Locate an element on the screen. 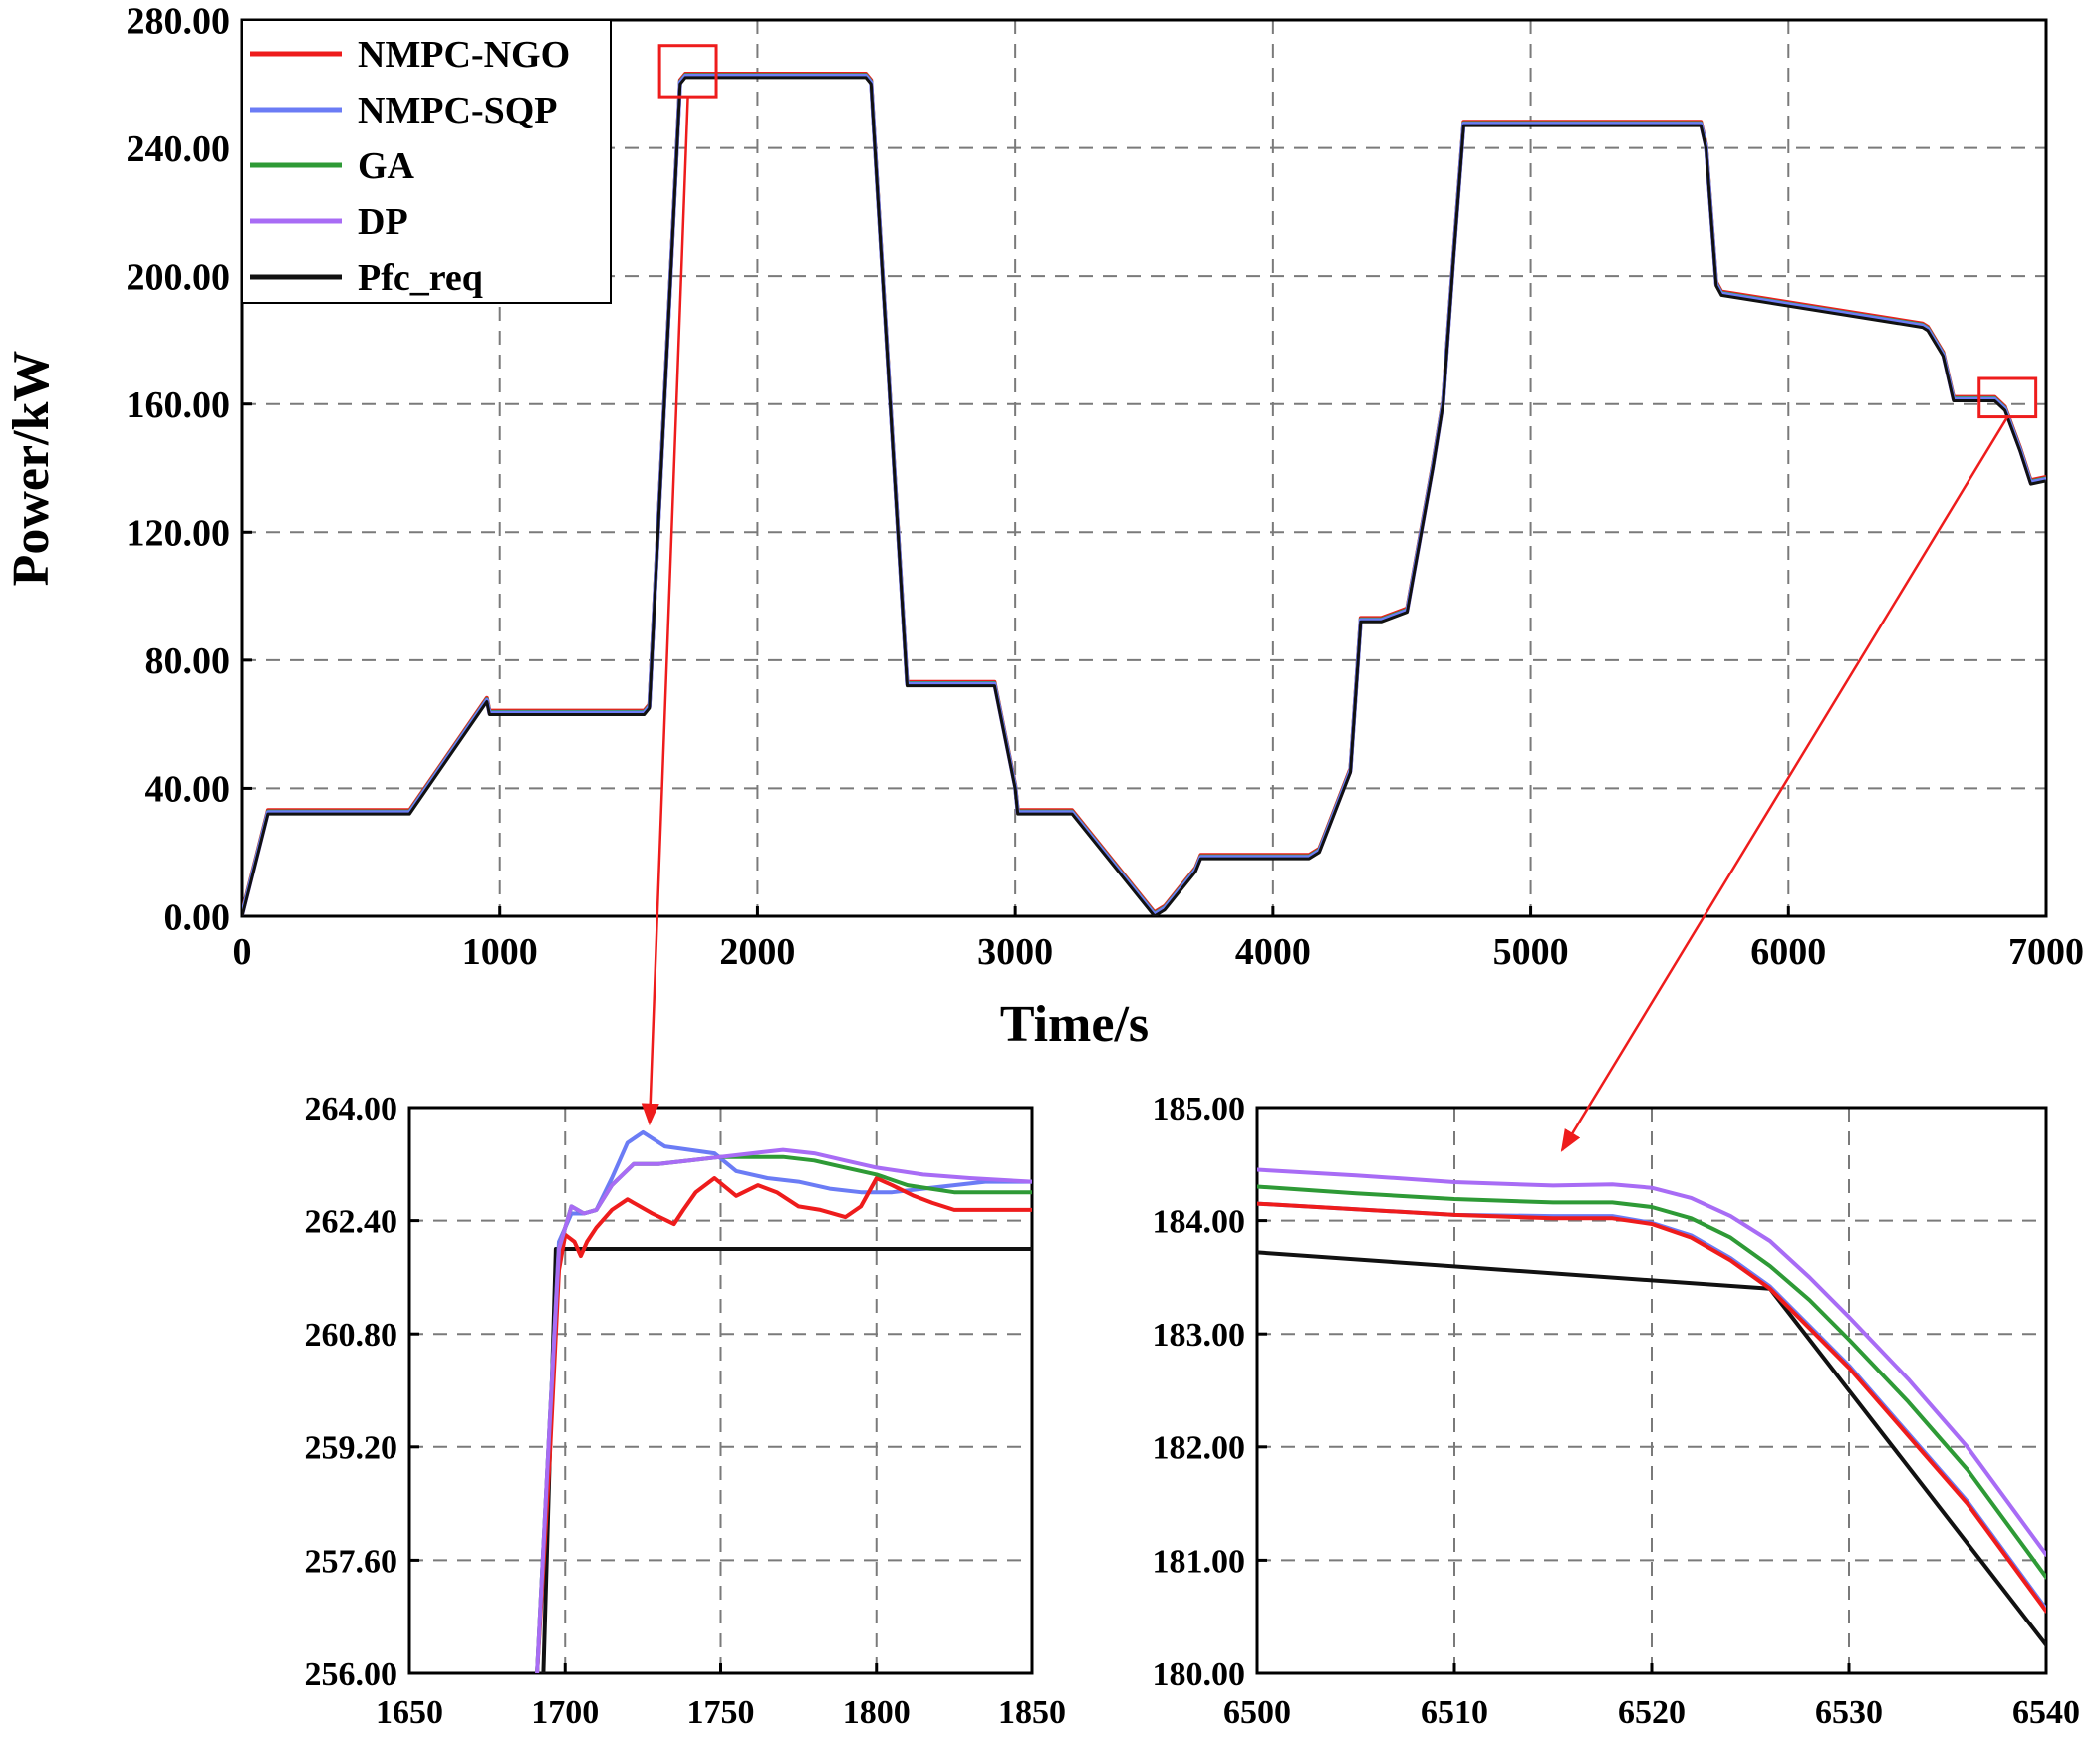  x-tick-label: 6540 is located at coordinates (2046, 1712).